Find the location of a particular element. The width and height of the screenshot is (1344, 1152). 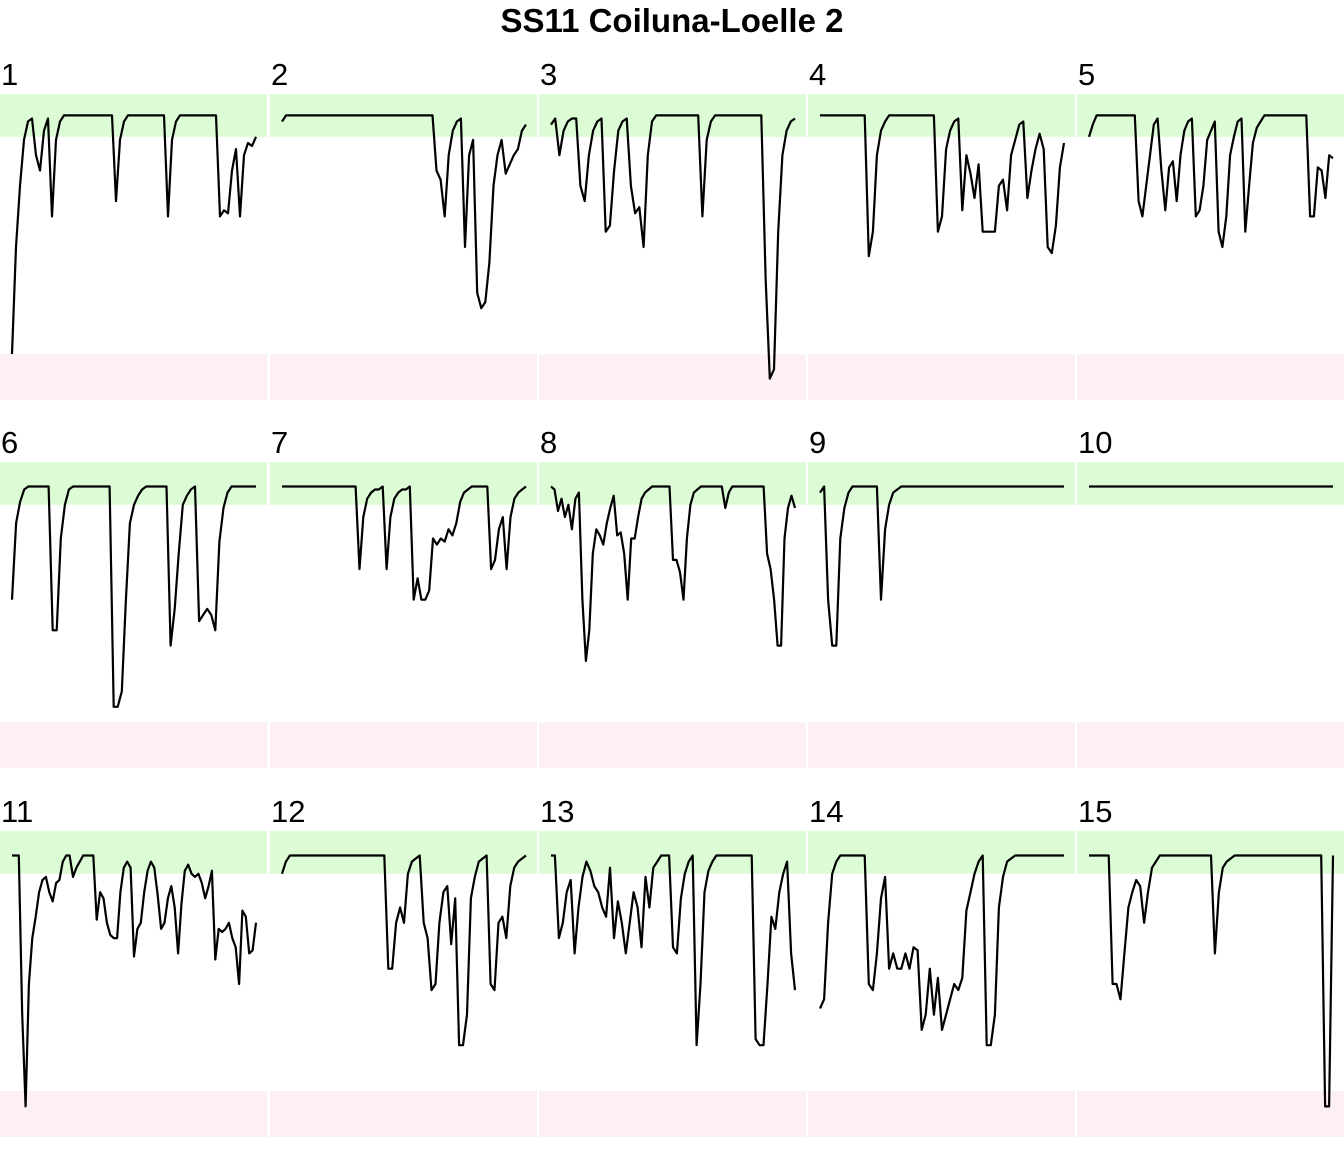

panel-2: 2 is located at coordinates (403, 228).